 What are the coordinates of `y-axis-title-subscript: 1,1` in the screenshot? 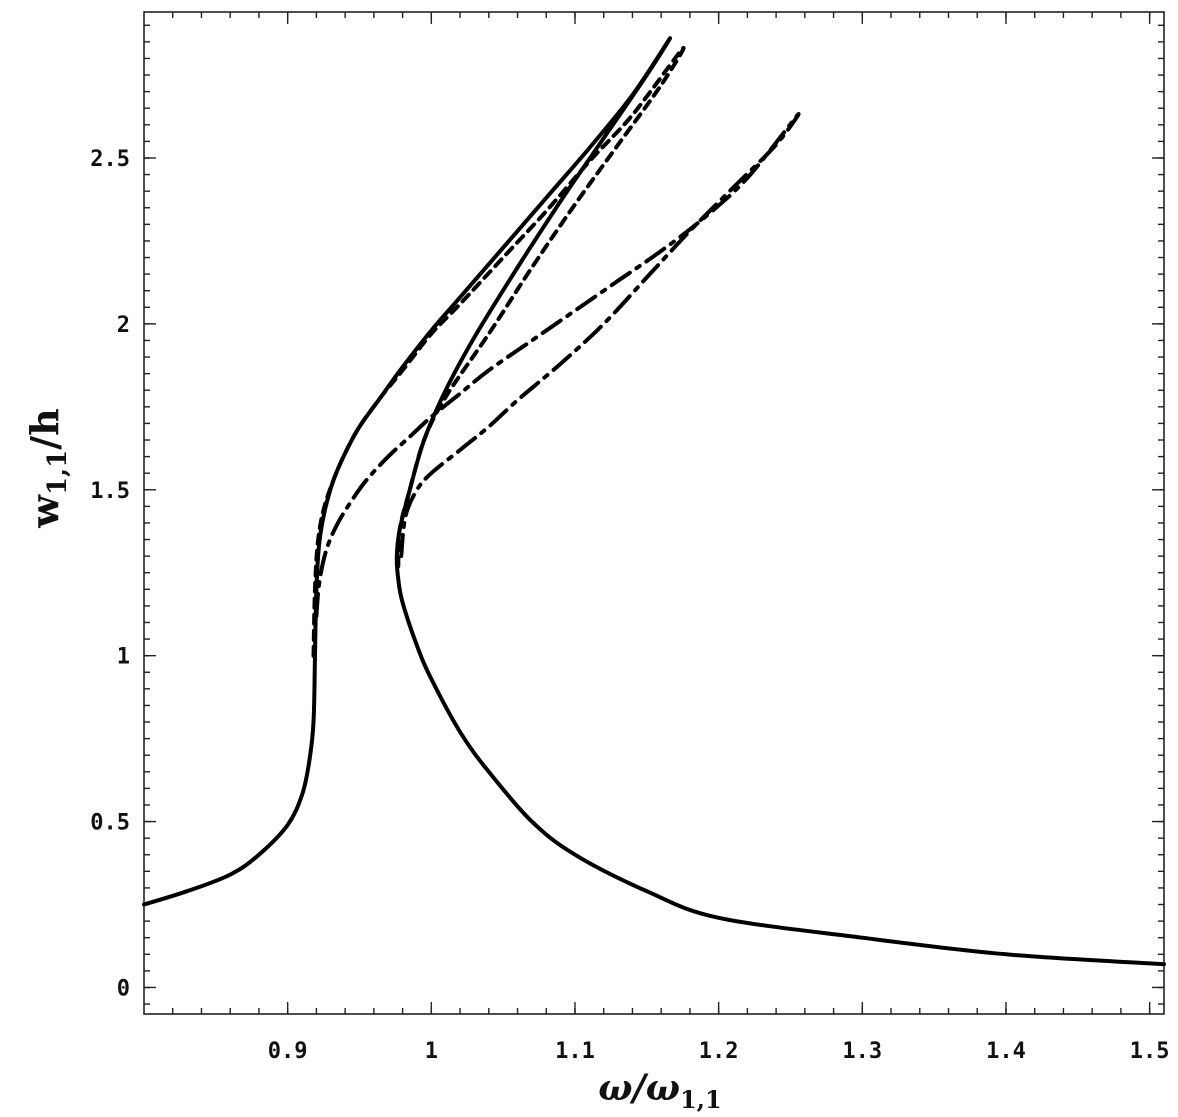 It's located at (58, 472).